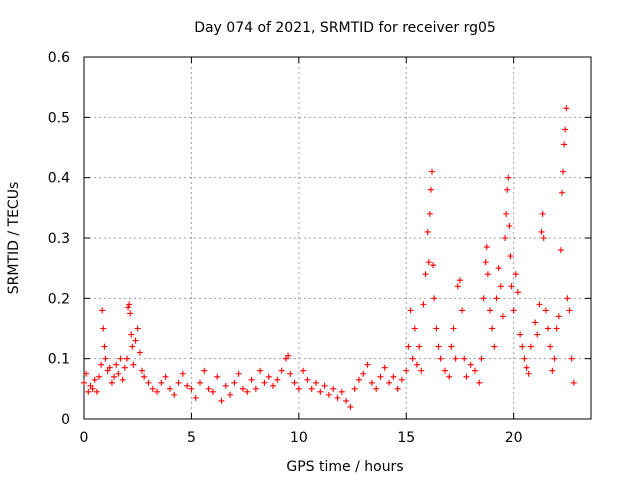 This screenshot has height=480, width=640. Describe the element at coordinates (65, 420) in the screenshot. I see `y-tick-label: 0` at that location.